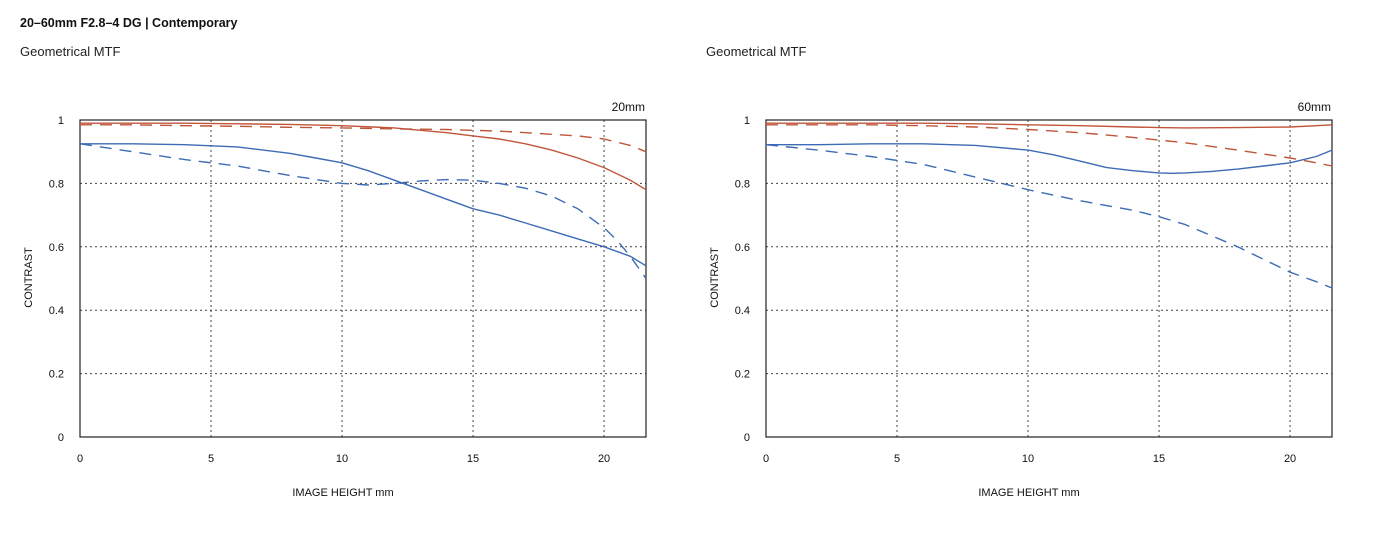 The height and width of the screenshot is (557, 1400). What do you see at coordinates (70, 51) in the screenshot?
I see `chart-heading-20mm: Geometrical MTF` at bounding box center [70, 51].